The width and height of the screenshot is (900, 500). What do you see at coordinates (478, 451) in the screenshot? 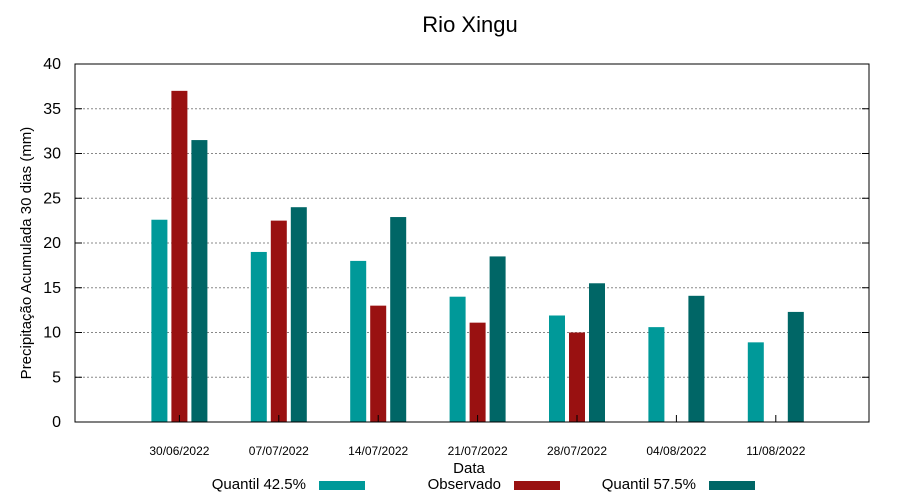
I see `x-tick-label: 21/07/2022` at bounding box center [478, 451].